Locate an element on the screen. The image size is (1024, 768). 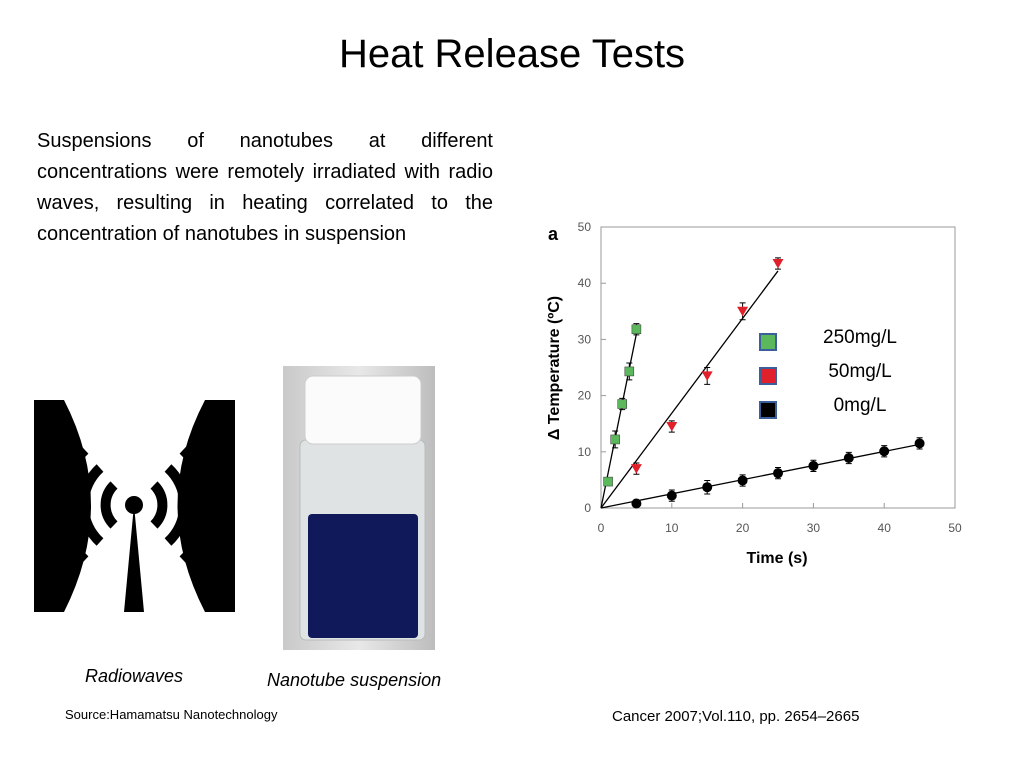
slide-title: Heat Release Tests is located at coordinates (512, 54).